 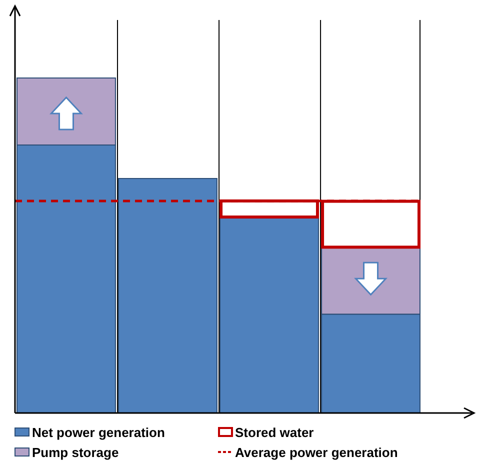 What do you see at coordinates (75, 452) in the screenshot?
I see `legend-label: Pump storage` at bounding box center [75, 452].